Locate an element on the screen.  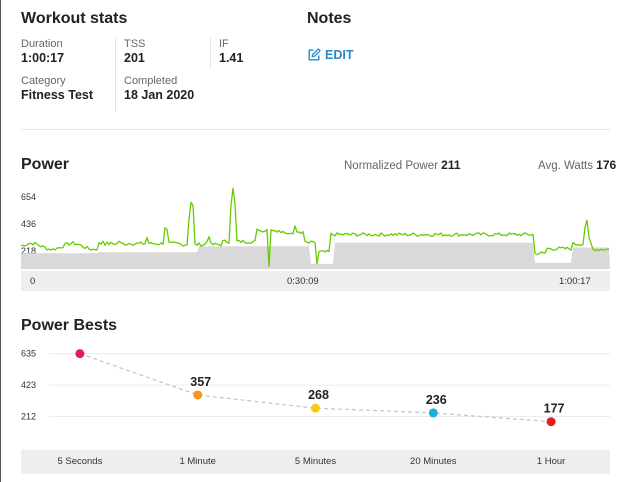
power-y-tick: 654 is located at coordinates (29, 197).